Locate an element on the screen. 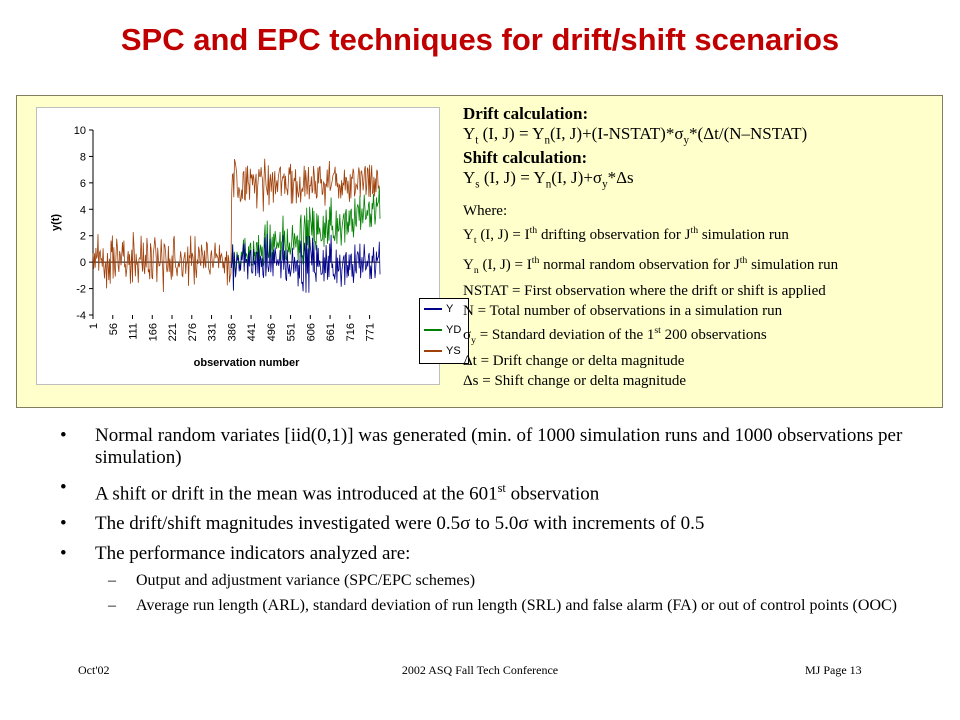 The image size is (960, 720). y-tick-label: 4 is located at coordinates (83, 210).